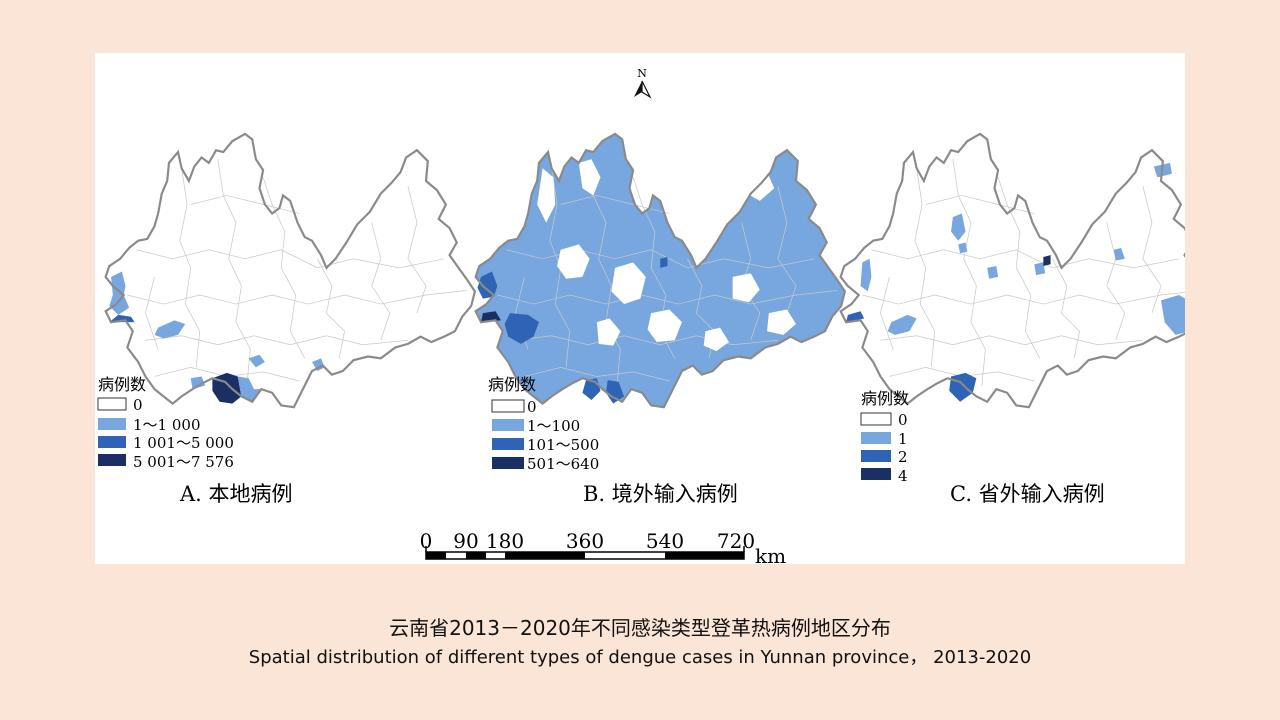  I want to click on legend-b-label-3: 501～640, so click(563, 464).